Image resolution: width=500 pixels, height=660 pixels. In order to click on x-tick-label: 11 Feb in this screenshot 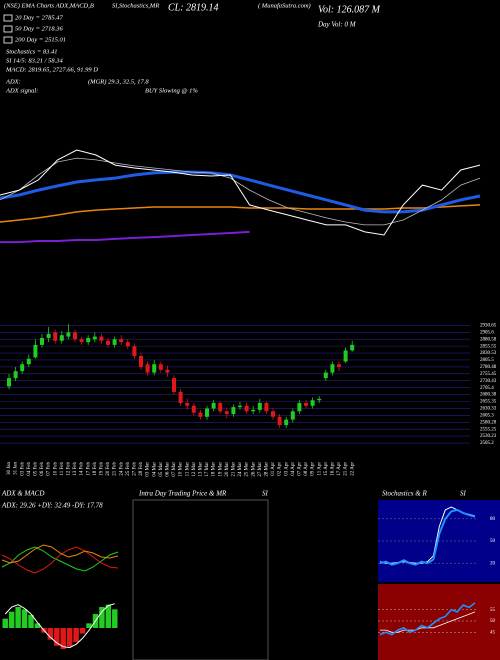, I will do `click(62, 469)`.